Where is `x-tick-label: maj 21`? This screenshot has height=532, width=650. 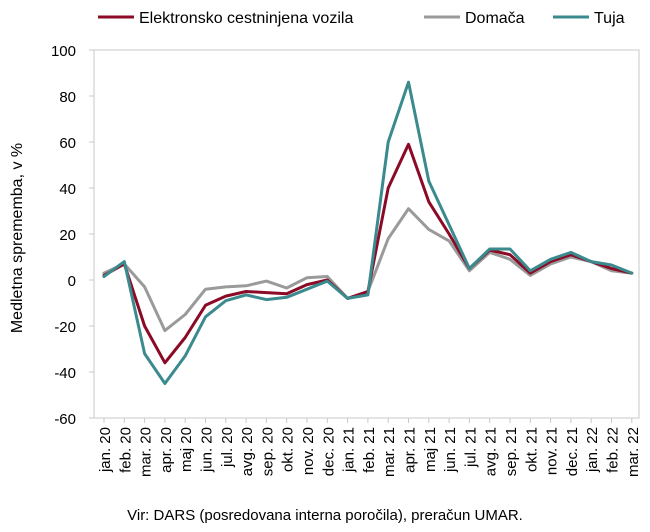
x-tick-label: maj 21 is located at coordinates (430, 449).